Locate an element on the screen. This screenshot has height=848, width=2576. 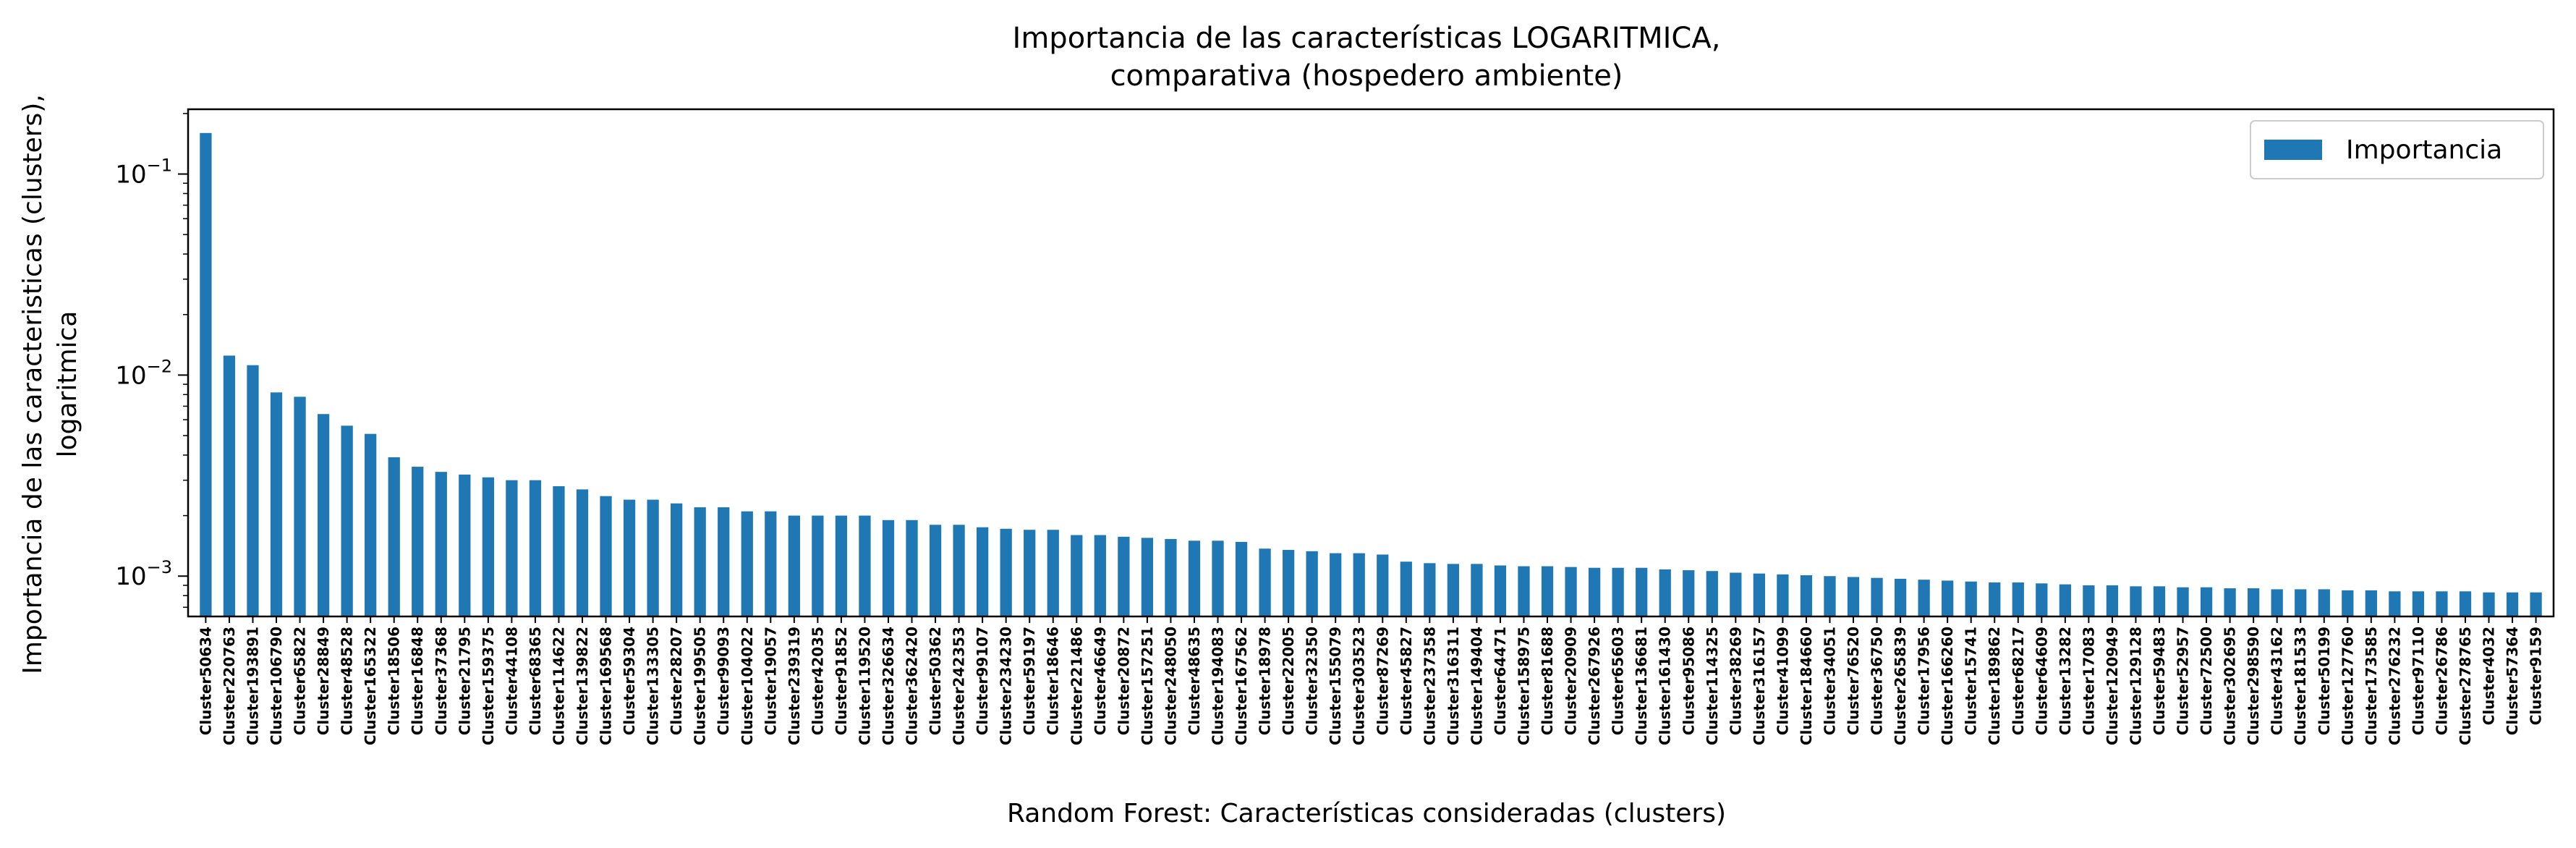
x-tick-label: Cluster50199 is located at coordinates (2324, 681).